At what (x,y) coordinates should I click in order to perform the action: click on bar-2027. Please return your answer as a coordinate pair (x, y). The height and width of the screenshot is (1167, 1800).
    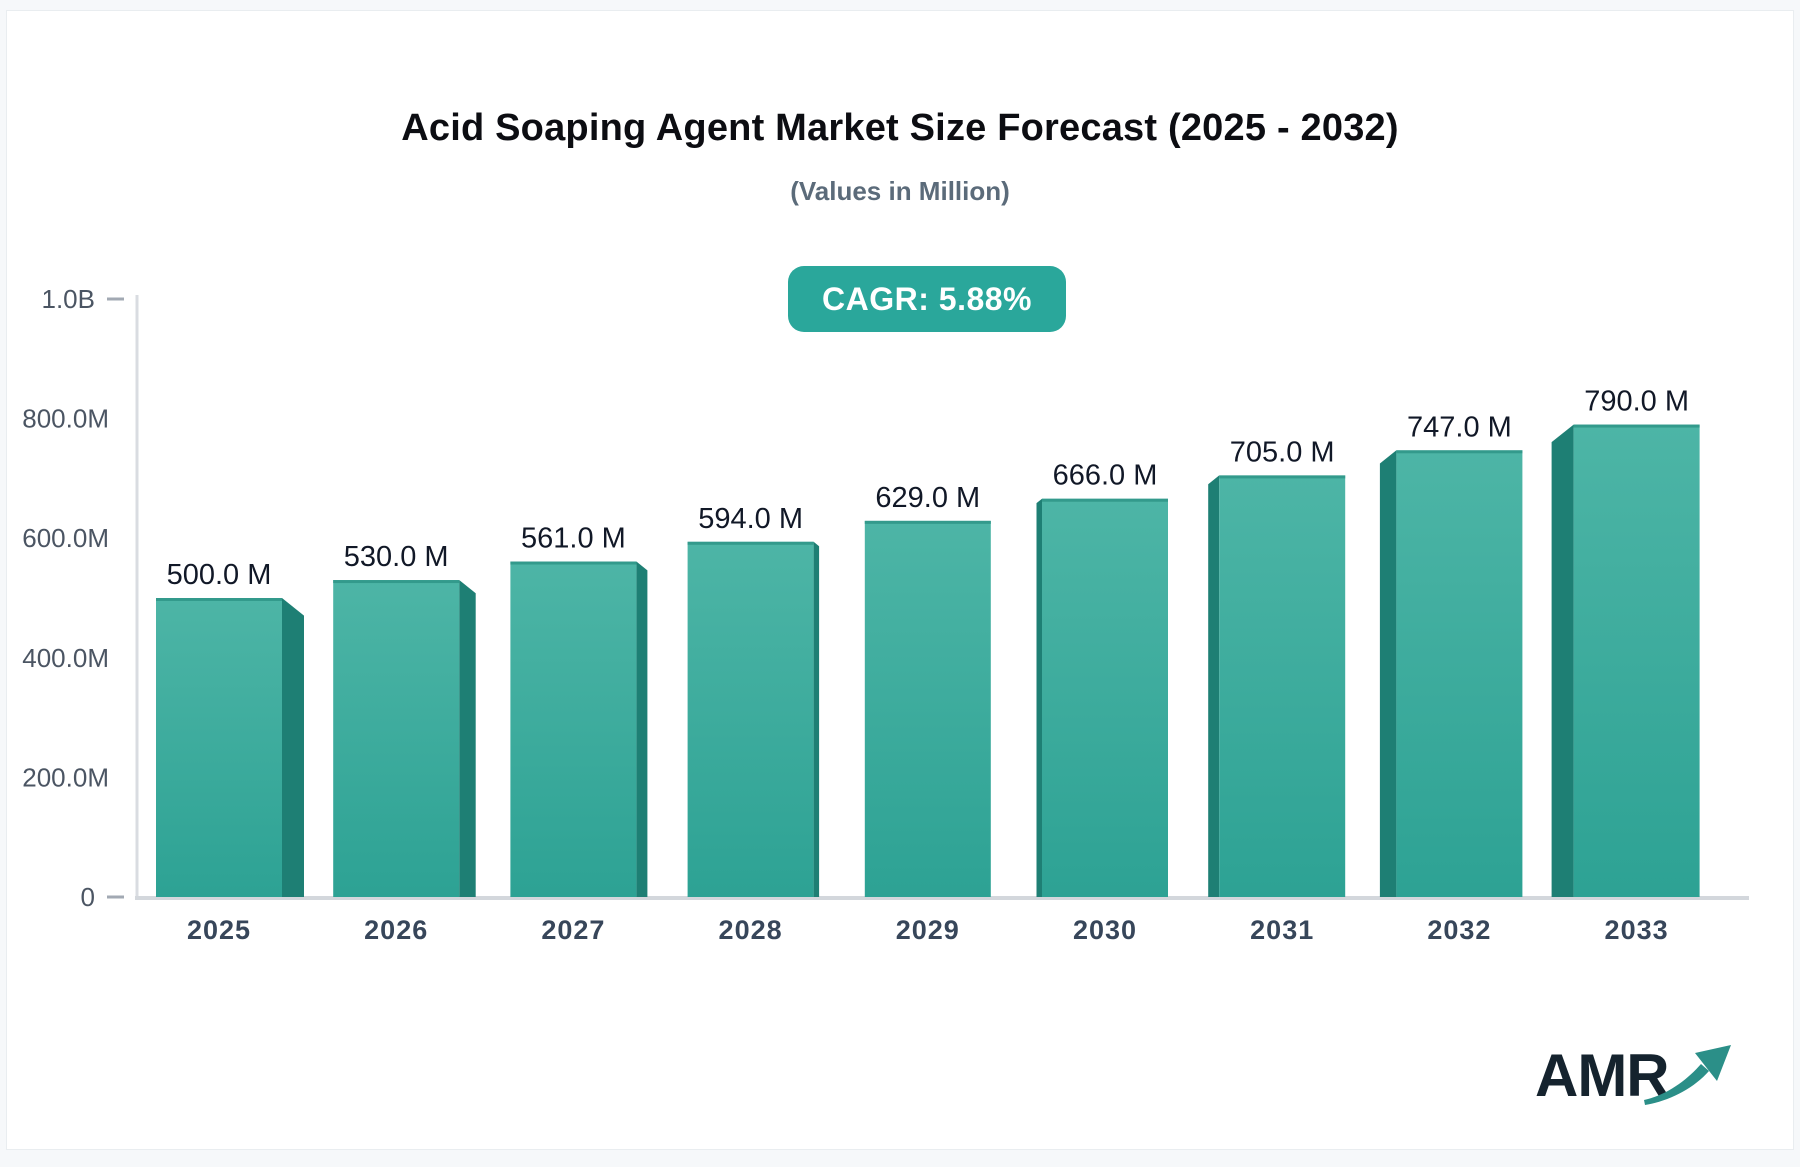
    Looking at the image, I should click on (579, 729).